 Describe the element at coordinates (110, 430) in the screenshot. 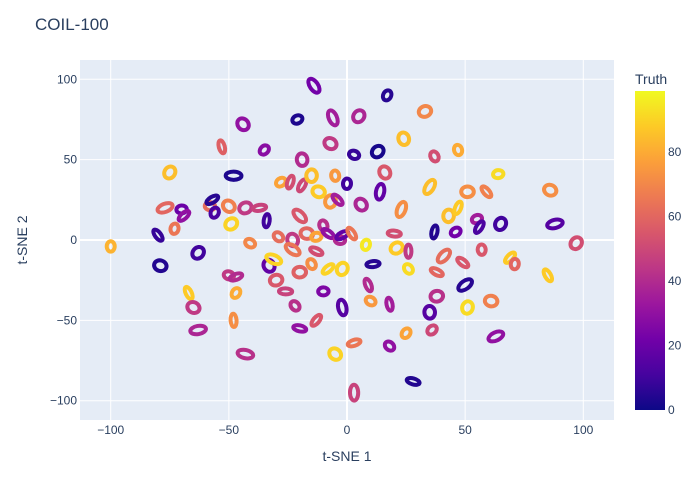

I see `x-tick-label: −100` at that location.